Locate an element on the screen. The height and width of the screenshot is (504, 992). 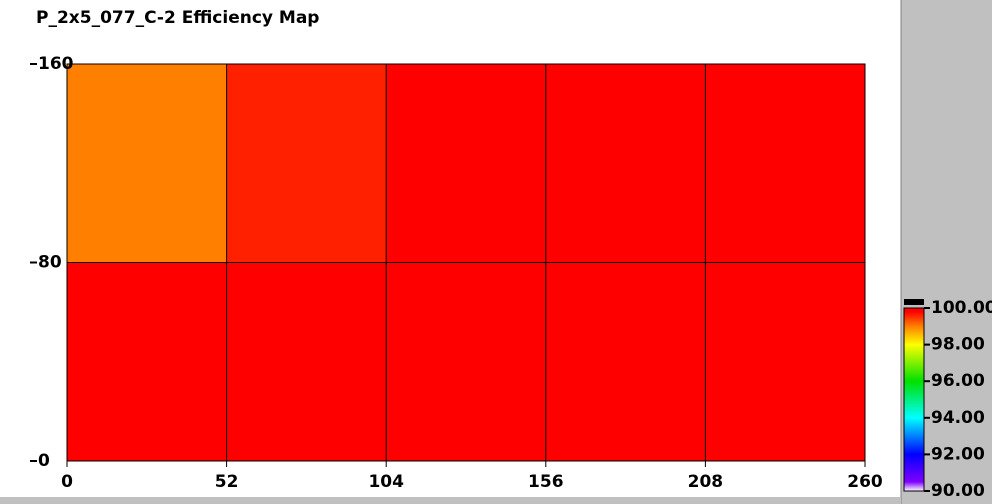
x-tick-label: 0 is located at coordinates (67, 482).